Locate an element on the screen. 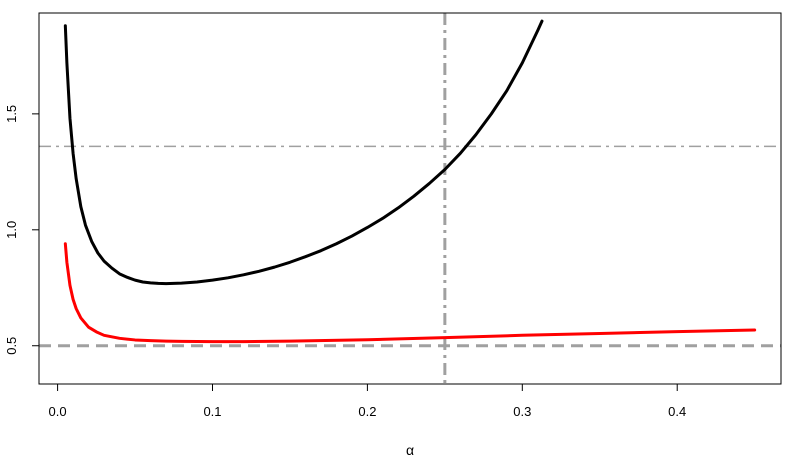 The height and width of the screenshot is (461, 789). x-tick-label: 0.2 is located at coordinates (367, 411).